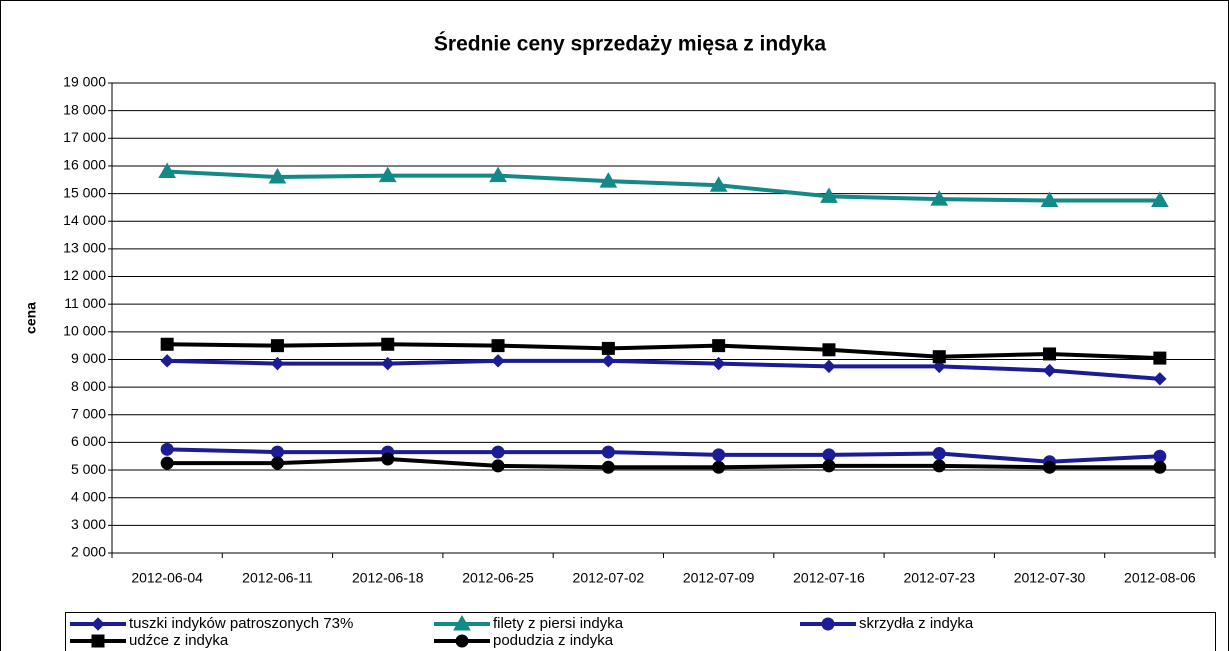 The width and height of the screenshot is (1229, 651). I want to click on x-tick-label: 2012-06-18, so click(388, 578).